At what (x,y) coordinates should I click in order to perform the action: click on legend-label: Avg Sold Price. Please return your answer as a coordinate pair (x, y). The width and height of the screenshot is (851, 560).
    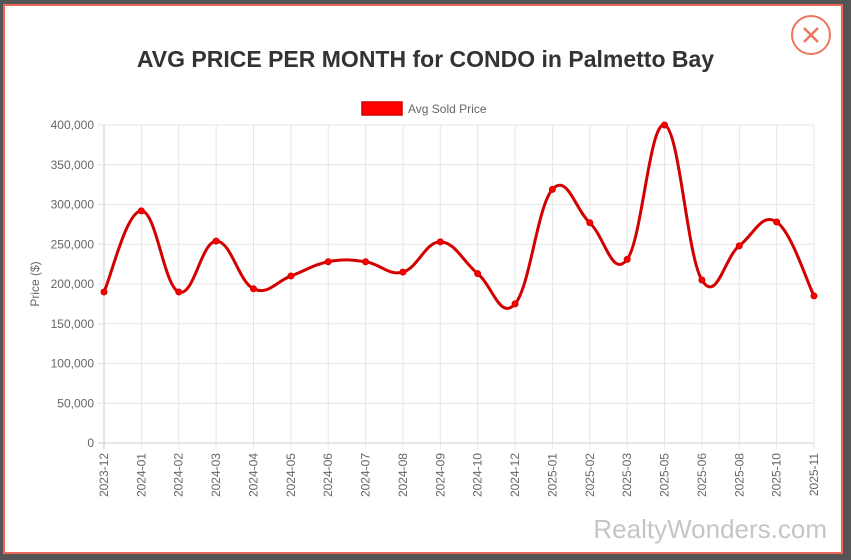
    Looking at the image, I should click on (447, 109).